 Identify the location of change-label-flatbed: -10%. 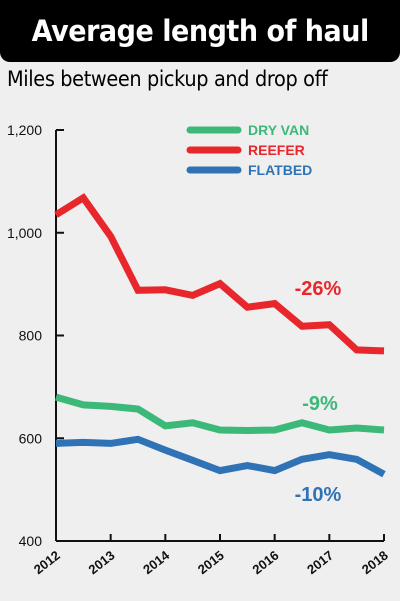
(318, 495).